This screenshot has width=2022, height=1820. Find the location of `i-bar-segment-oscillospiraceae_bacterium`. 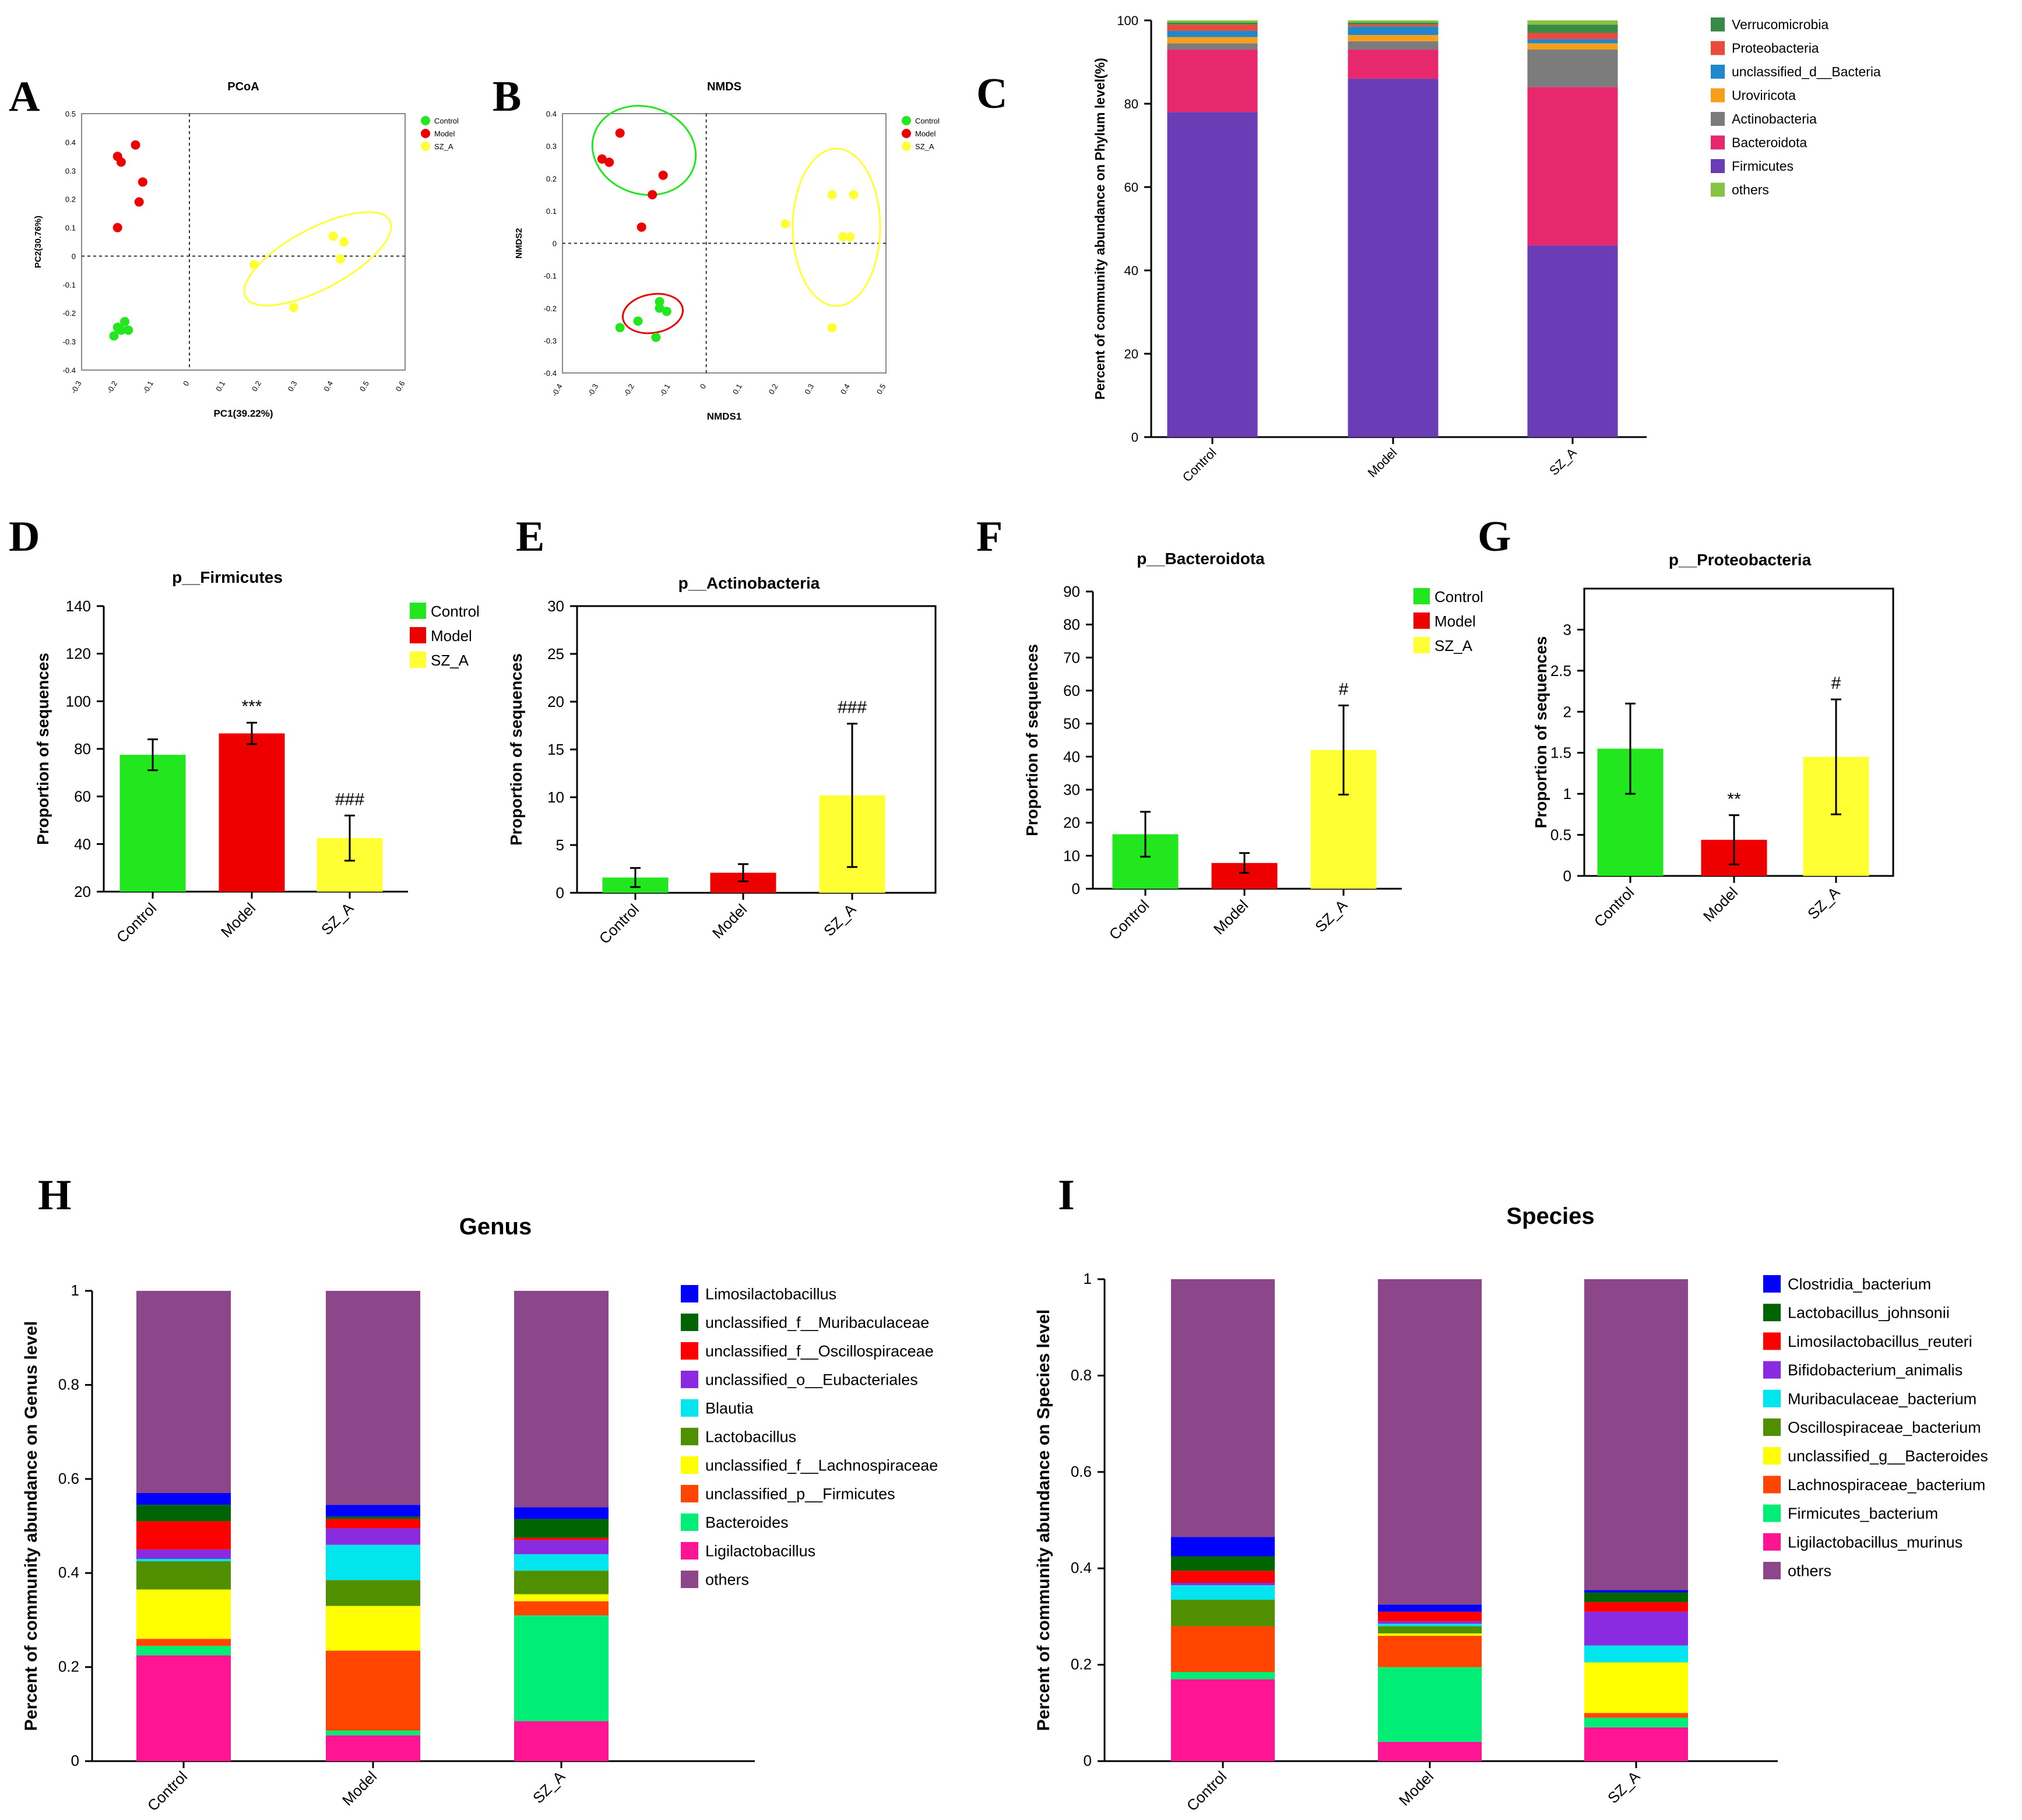

i-bar-segment-oscillospiraceae_bacterium is located at coordinates (1430, 1630).